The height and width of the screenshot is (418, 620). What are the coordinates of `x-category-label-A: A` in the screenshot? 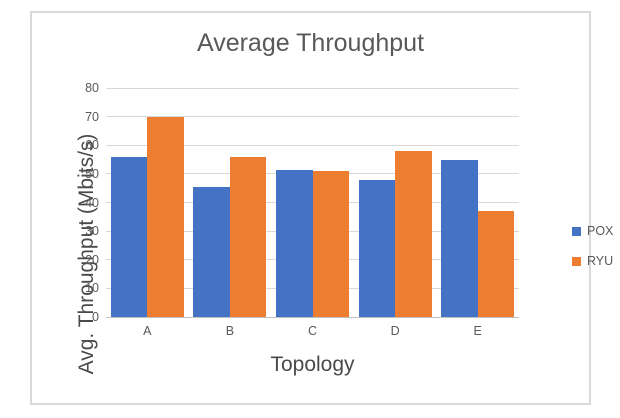 It's located at (147, 331).